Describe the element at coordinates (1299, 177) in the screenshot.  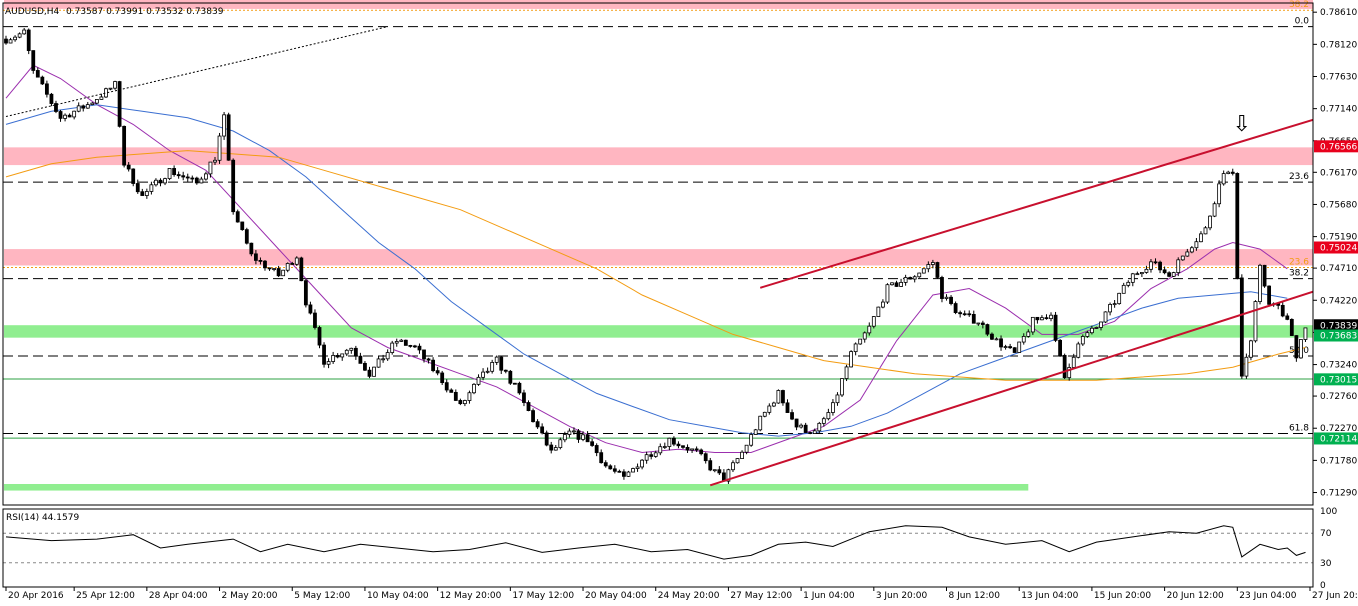
I see `fib-label-1: 23.6` at that location.